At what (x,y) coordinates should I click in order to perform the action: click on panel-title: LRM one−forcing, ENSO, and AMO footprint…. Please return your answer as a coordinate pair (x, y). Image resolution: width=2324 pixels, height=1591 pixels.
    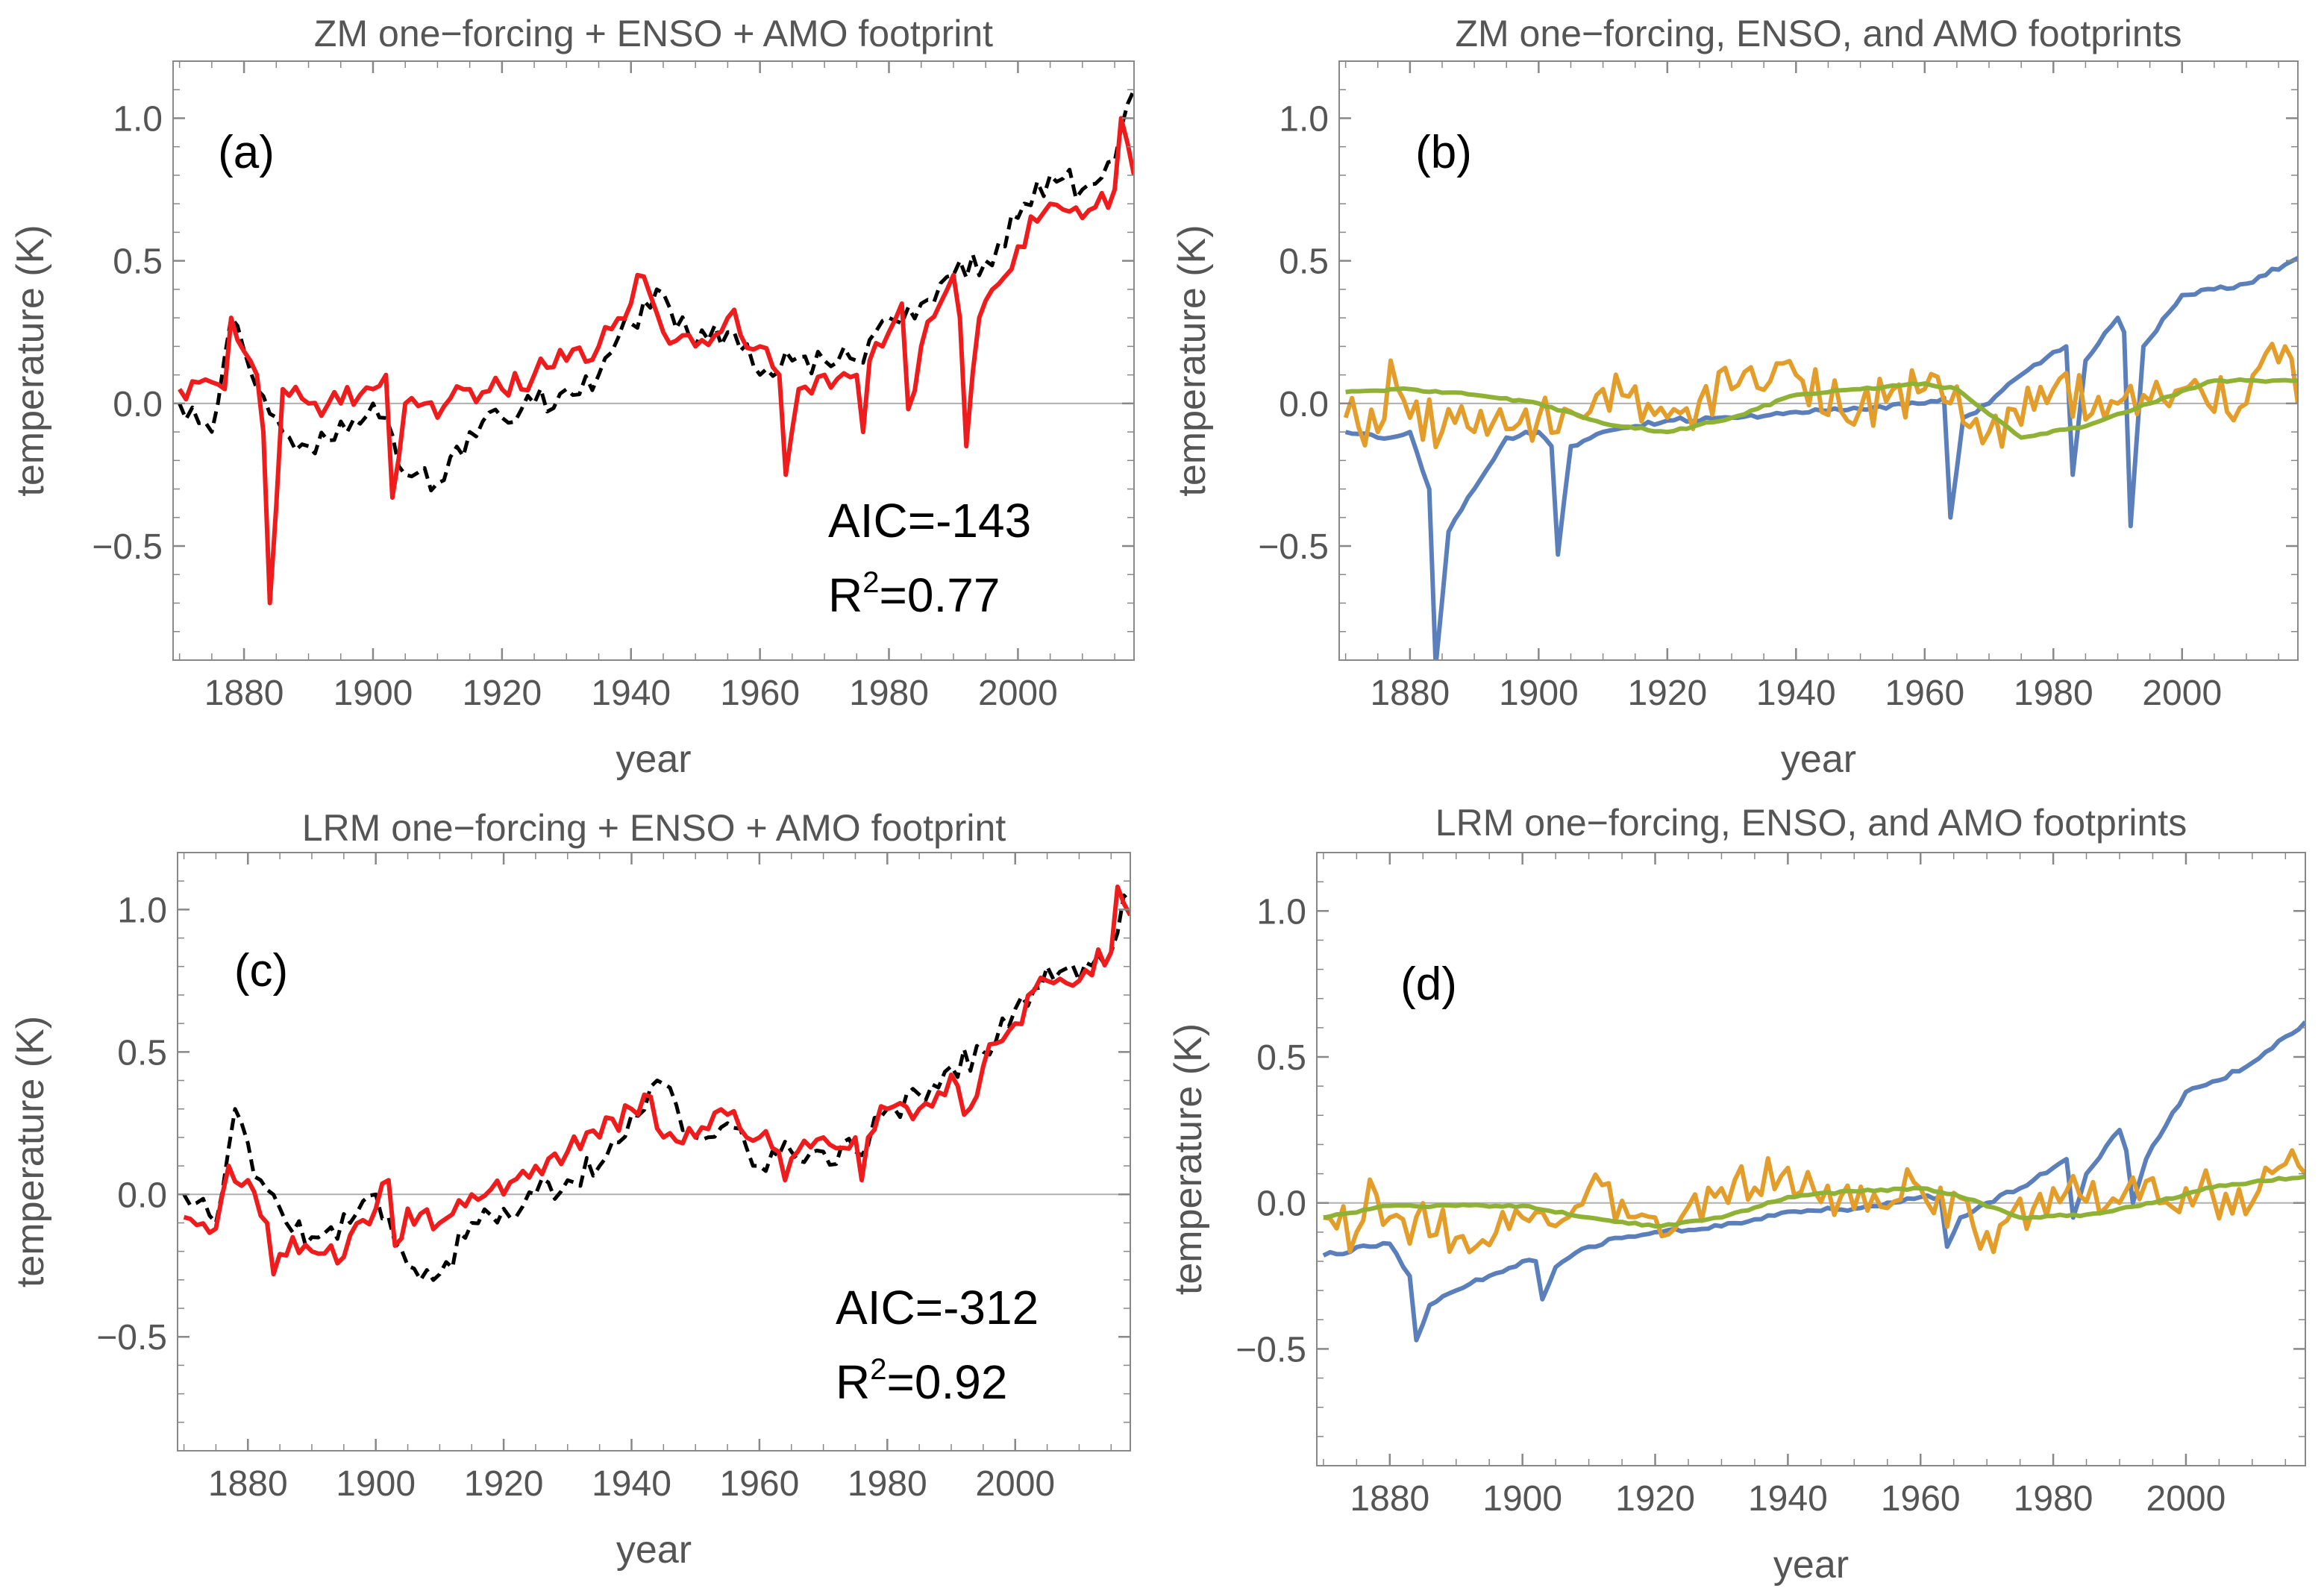
    Looking at the image, I should click on (1811, 823).